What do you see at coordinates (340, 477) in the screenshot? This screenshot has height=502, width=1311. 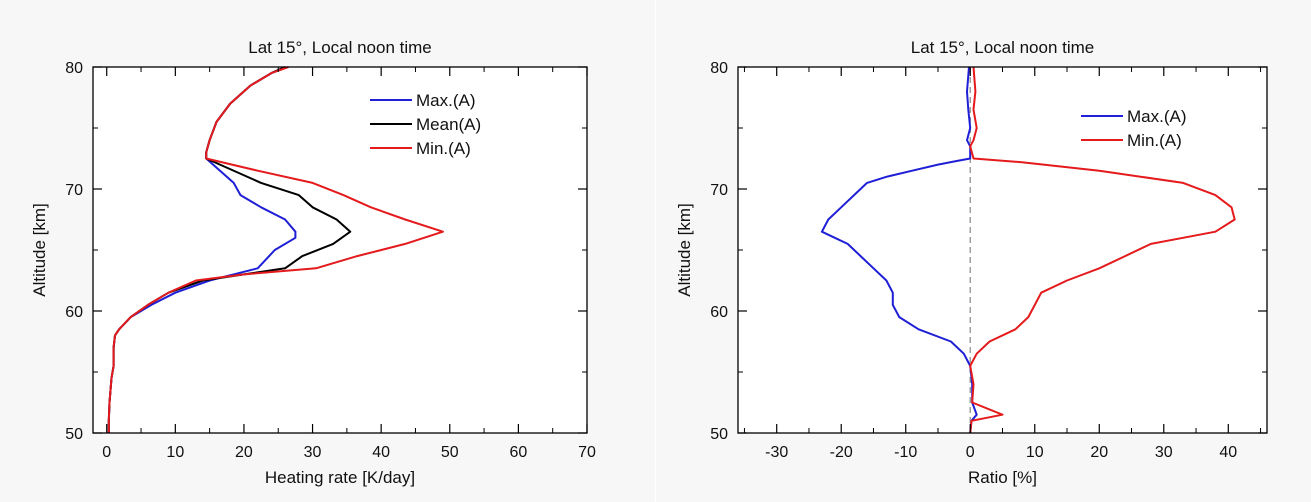 I see `x-axis-title: Heating rate [K/day]` at bounding box center [340, 477].